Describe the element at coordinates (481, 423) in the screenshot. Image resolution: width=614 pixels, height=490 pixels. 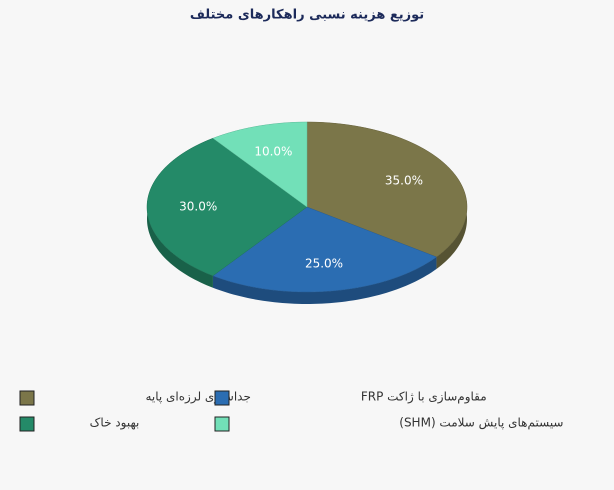
I see `legend-label: سیستم‌های پایش سلامت (SHM)` at that location.